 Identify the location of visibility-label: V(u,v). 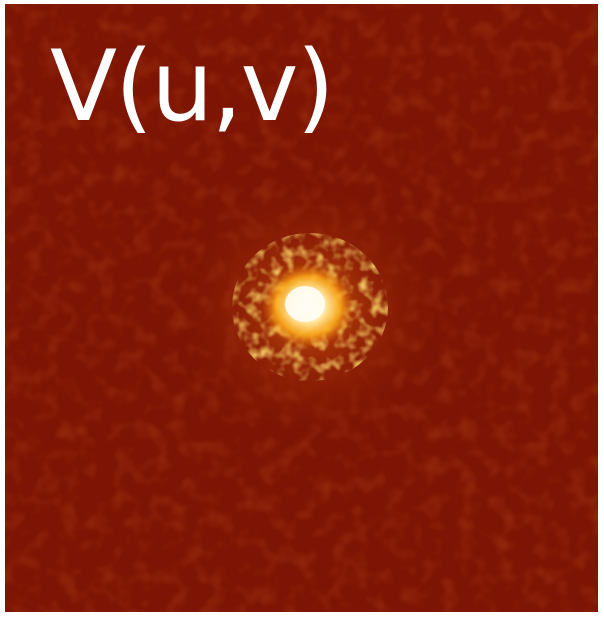
(192, 87).